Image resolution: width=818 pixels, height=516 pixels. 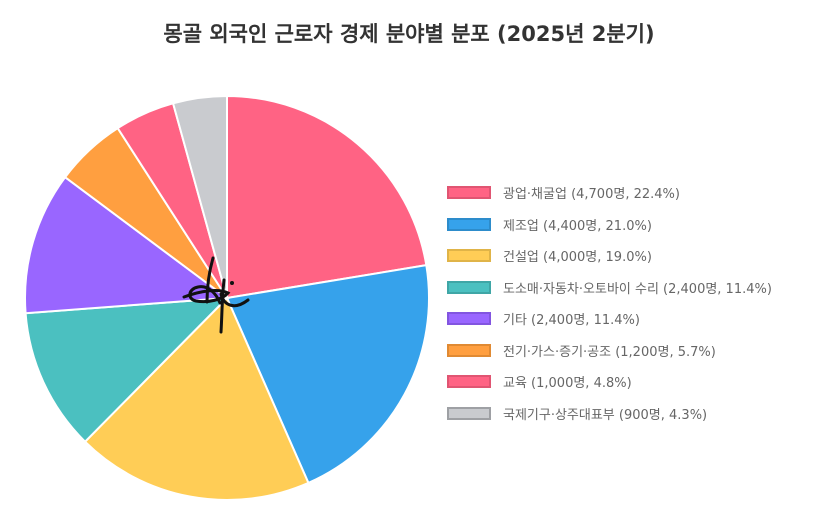 I want to click on legend-item-1: 광업·채굴업 (4,700명, 22.4%), so click(x=609, y=193).